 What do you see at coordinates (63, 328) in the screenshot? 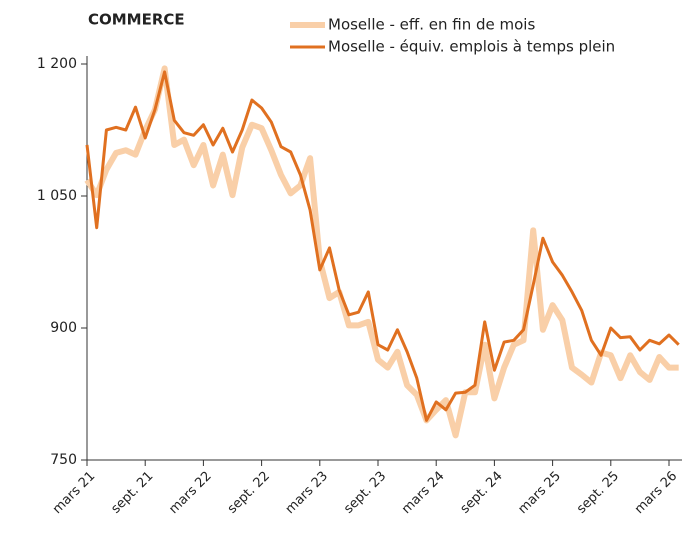
I see `y-tick-label: 900` at bounding box center [63, 328].